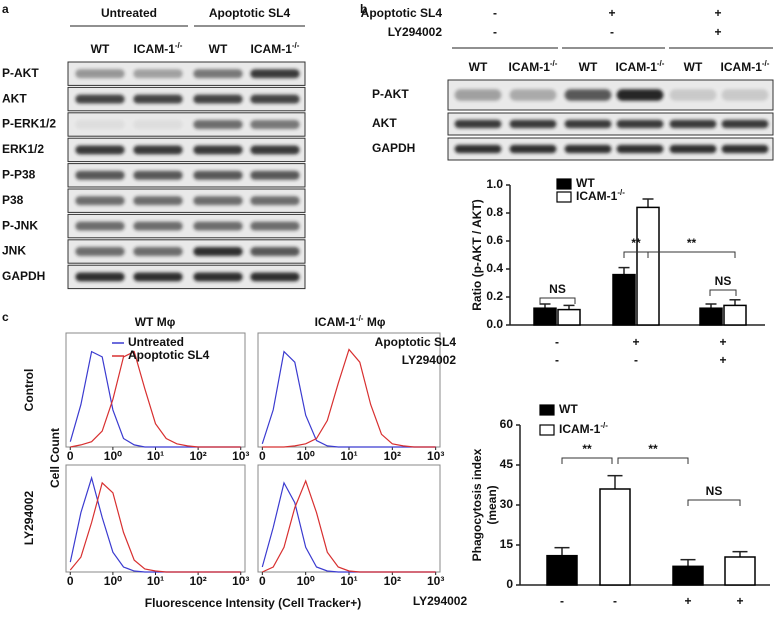 The height and width of the screenshot is (621, 776). Describe the element at coordinates (384, 123) in the screenshot. I see `row-label: AKT` at that location.